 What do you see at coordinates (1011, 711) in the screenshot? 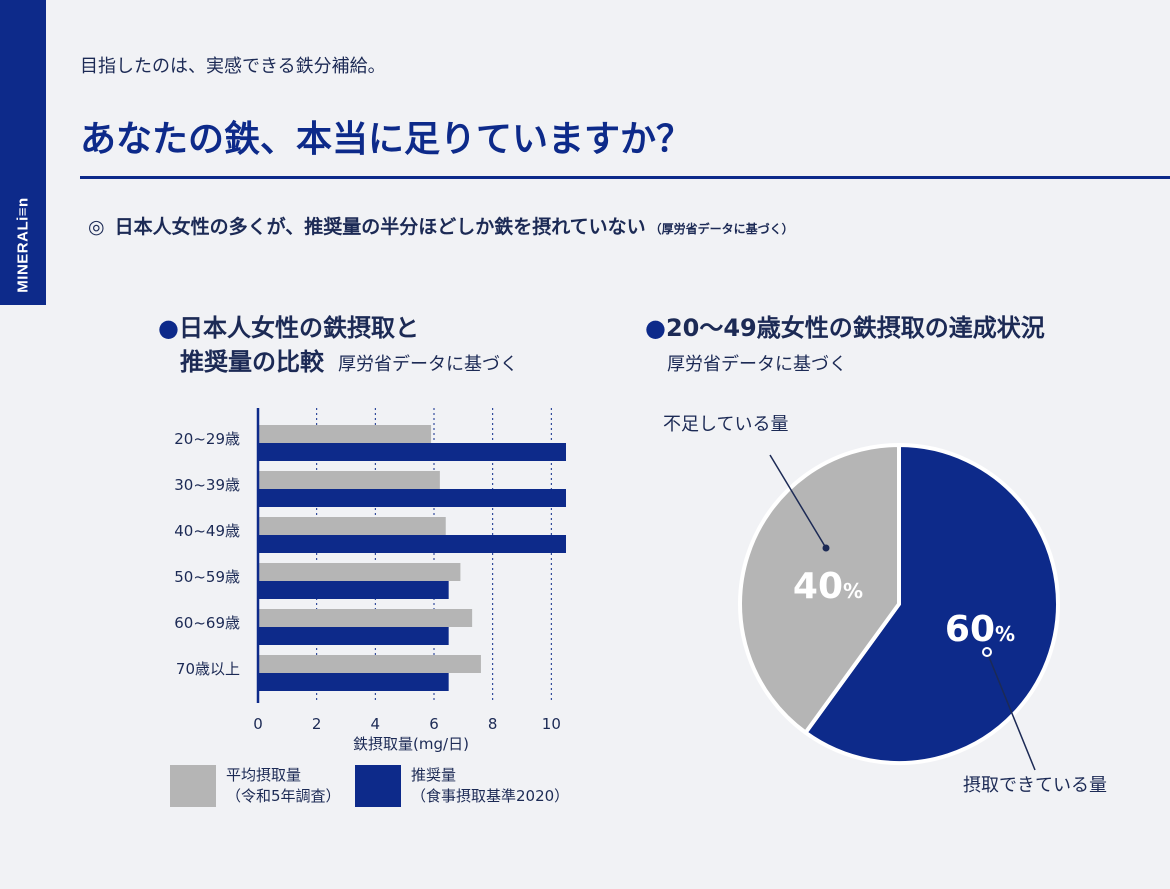
I see `intake-leader-line` at bounding box center [1011, 711].